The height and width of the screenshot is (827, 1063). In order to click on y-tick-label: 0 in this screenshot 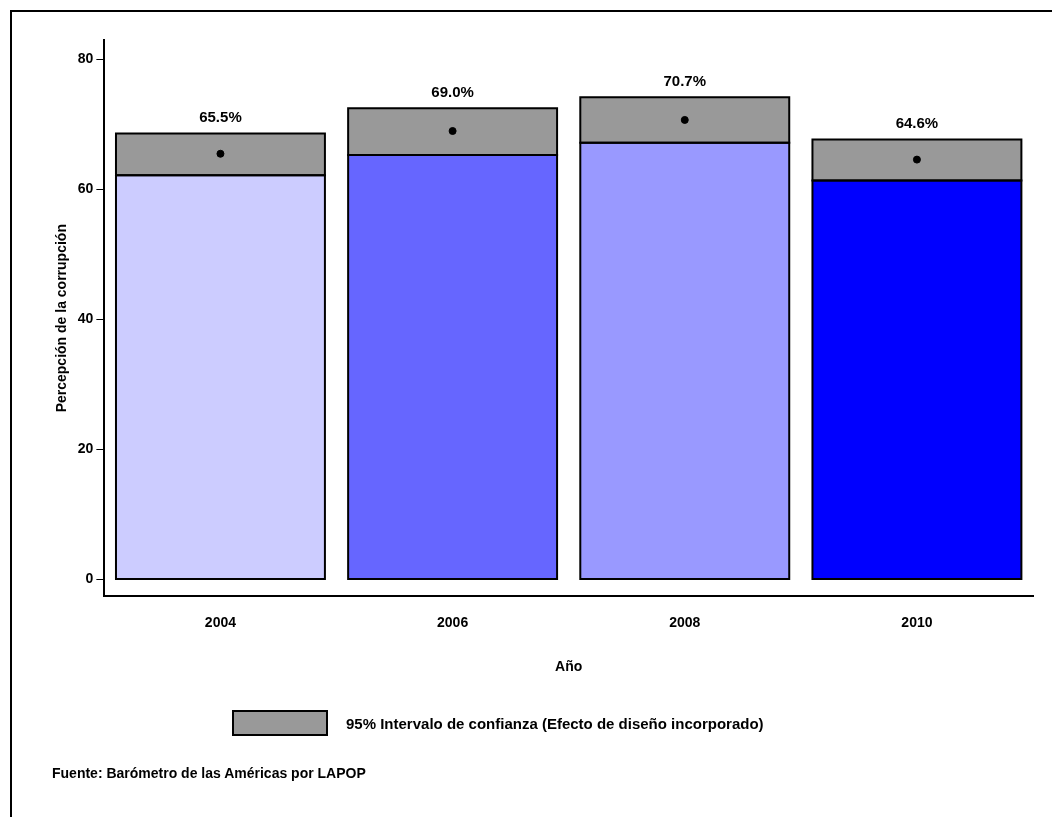, I will do `click(89, 578)`.